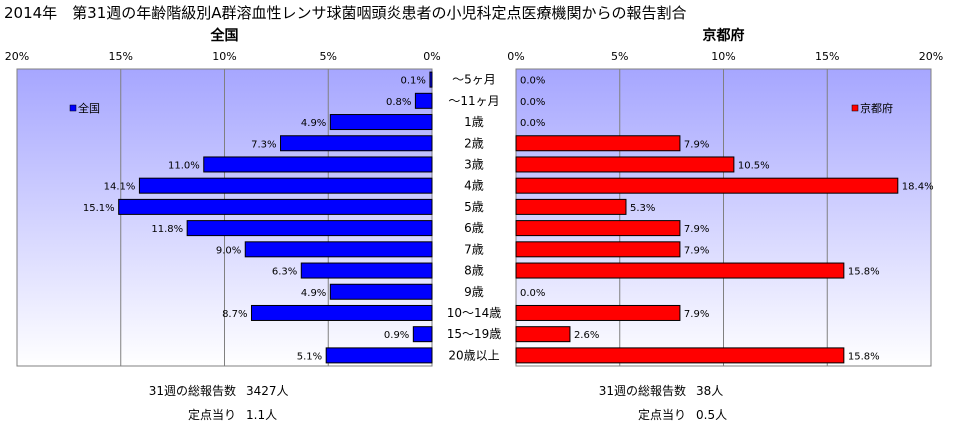 This screenshot has width=968, height=429. Describe the element at coordinates (723, 56) in the screenshot. I see `kyoto-tick-label: 10%` at that location.